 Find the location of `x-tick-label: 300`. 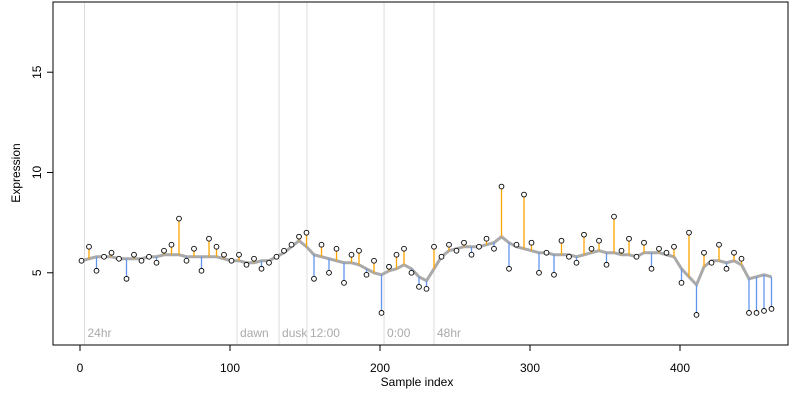

x-tick-label: 300 is located at coordinates (530, 368).